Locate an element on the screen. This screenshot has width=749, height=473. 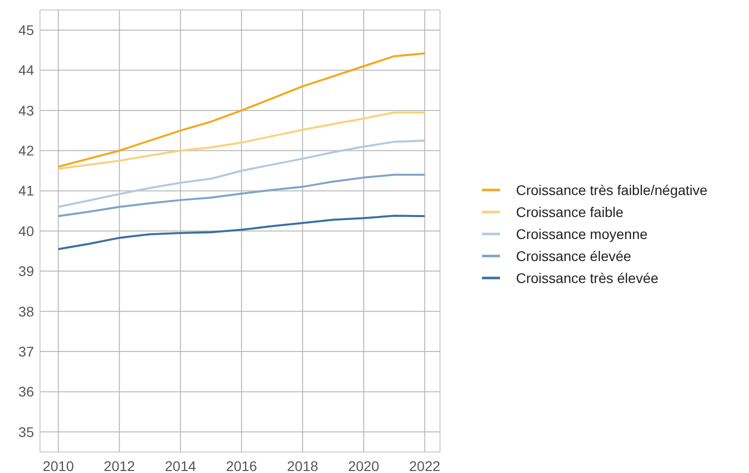
legend-label: Croissance très faible/négative is located at coordinates (612, 190).